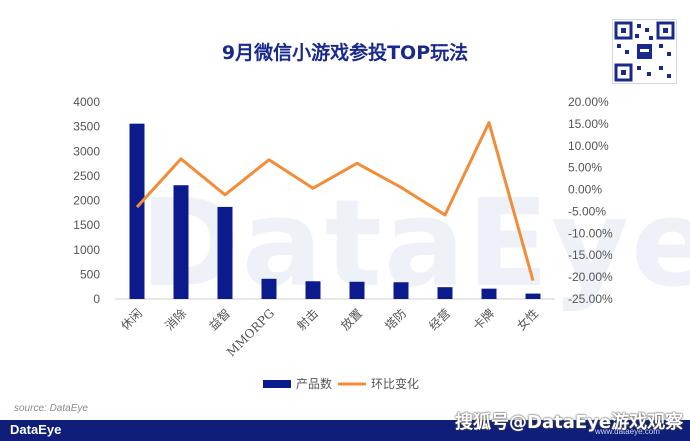 The width and height of the screenshot is (690, 441). I want to click on y-right-tick-label: 0.00%, so click(585, 190).